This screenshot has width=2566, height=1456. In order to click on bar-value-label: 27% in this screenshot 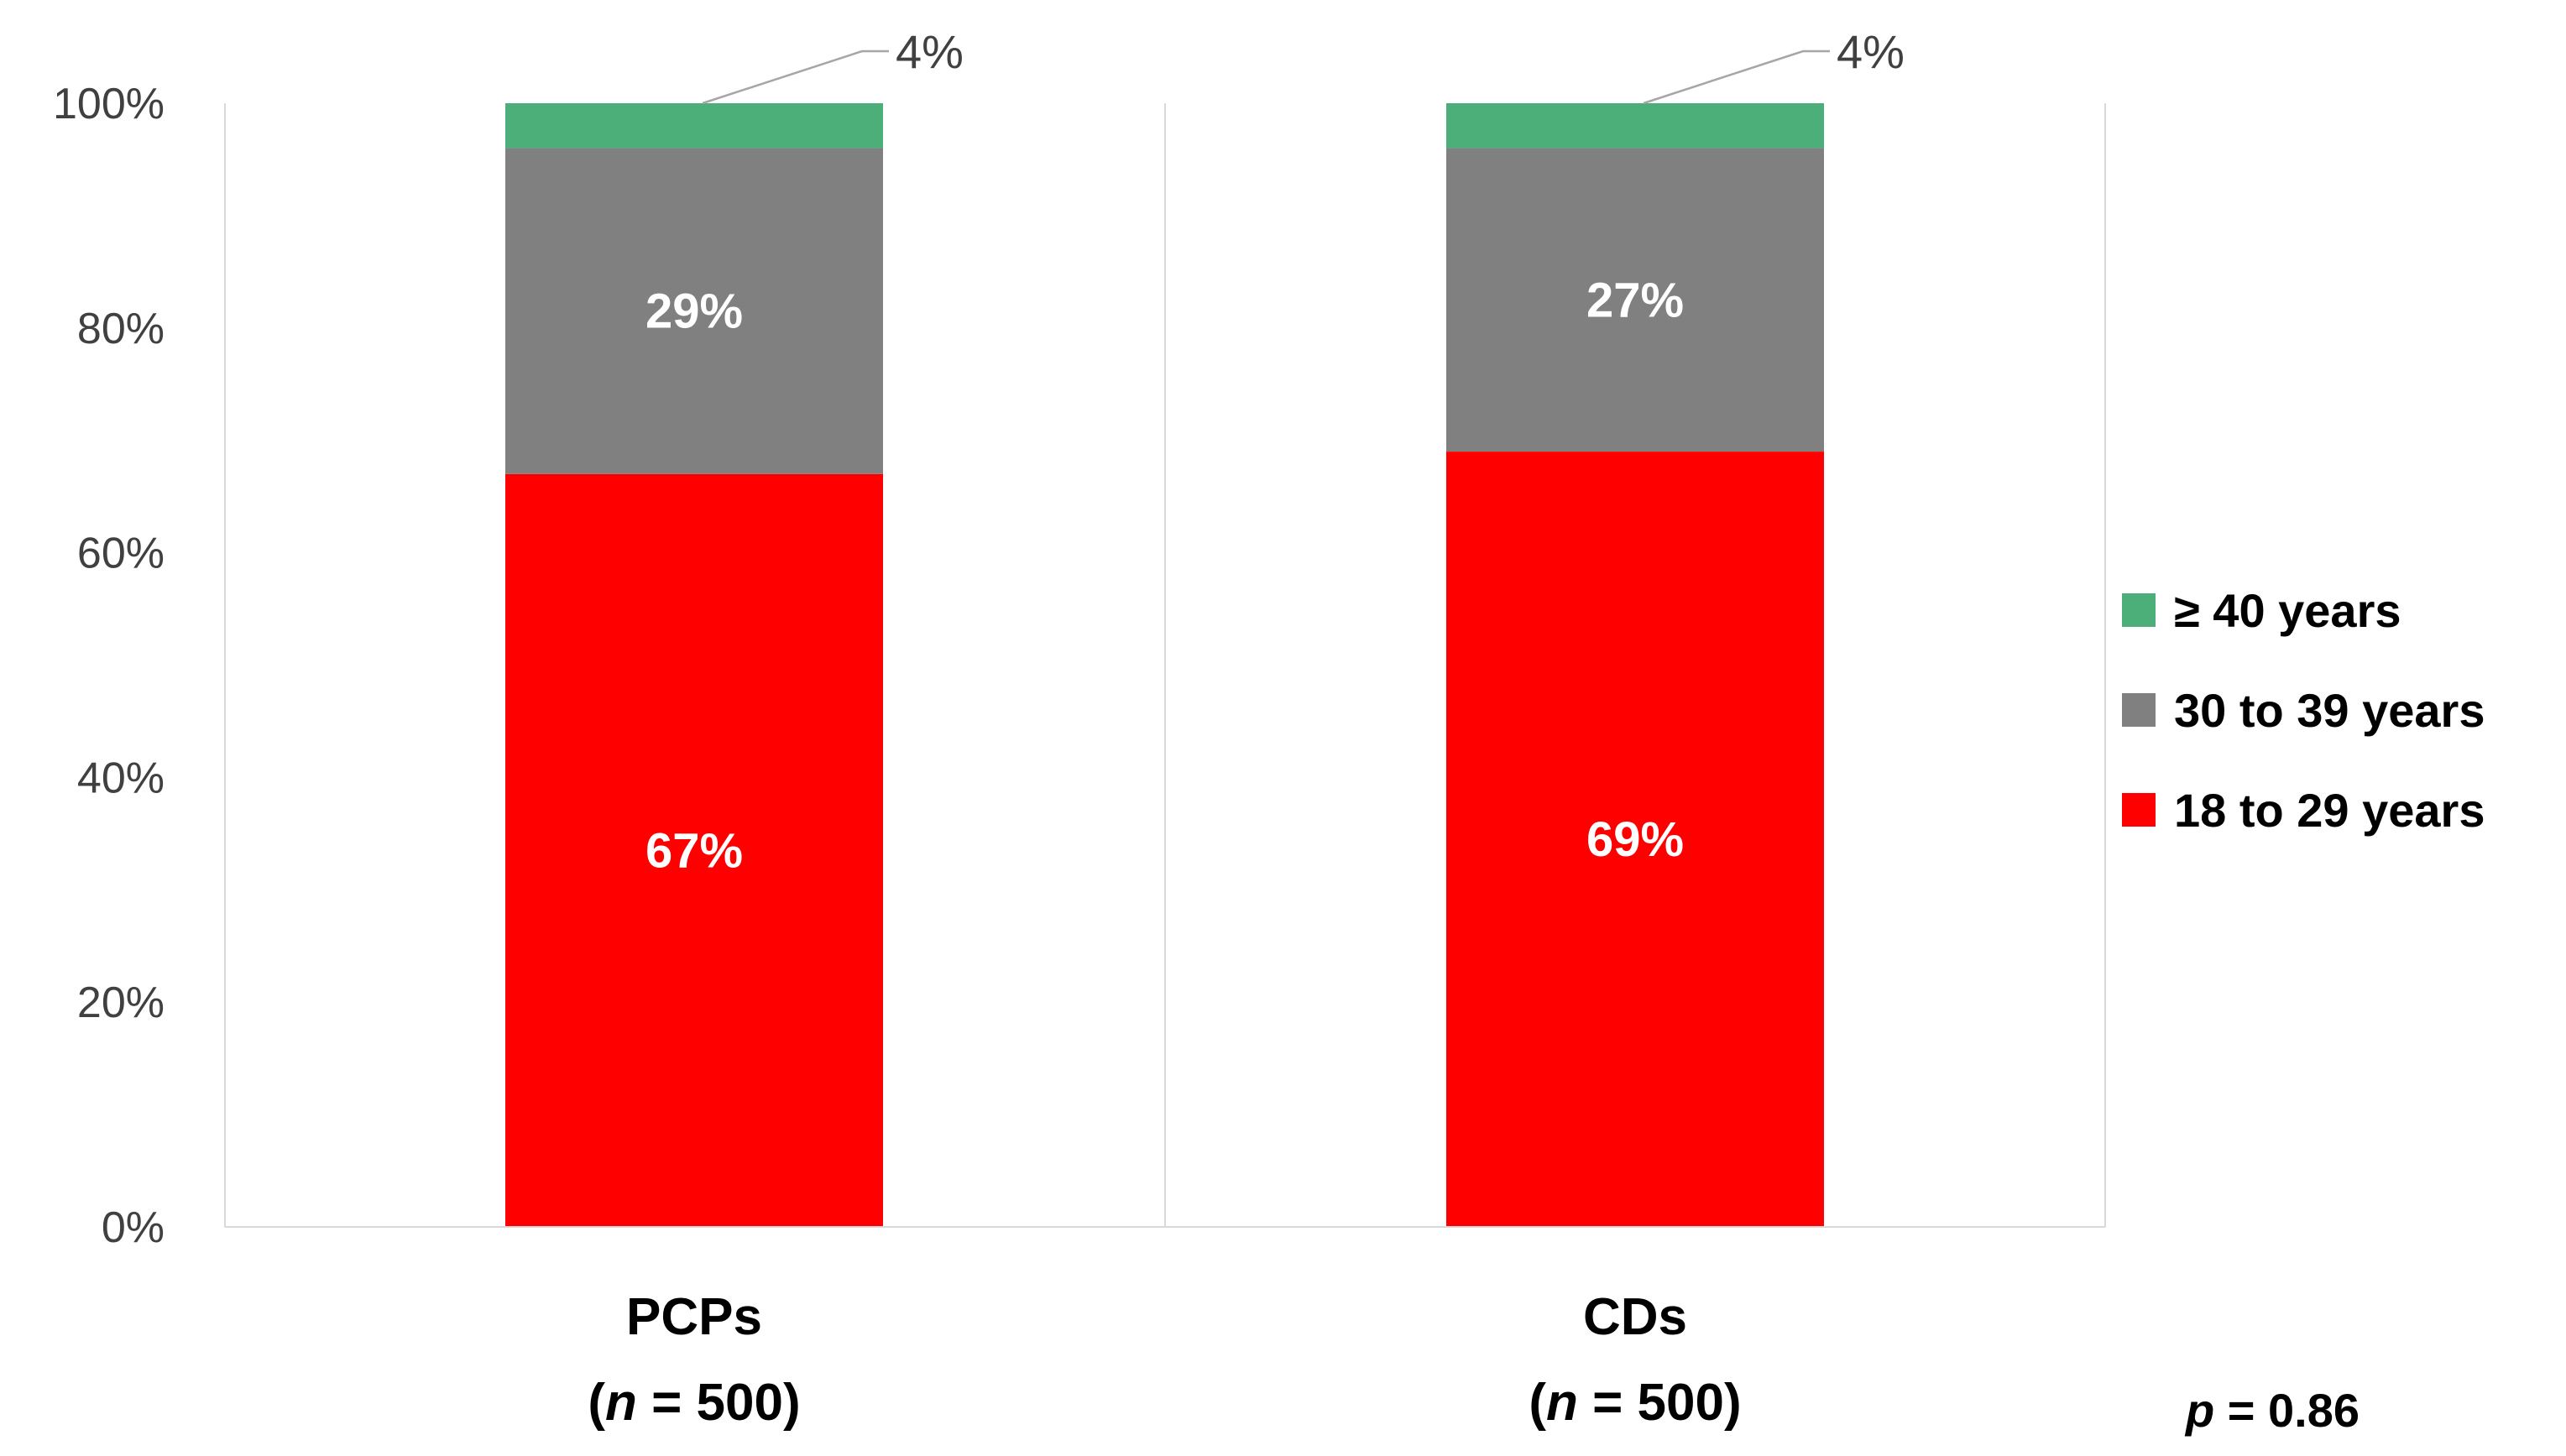, I will do `click(1635, 300)`.